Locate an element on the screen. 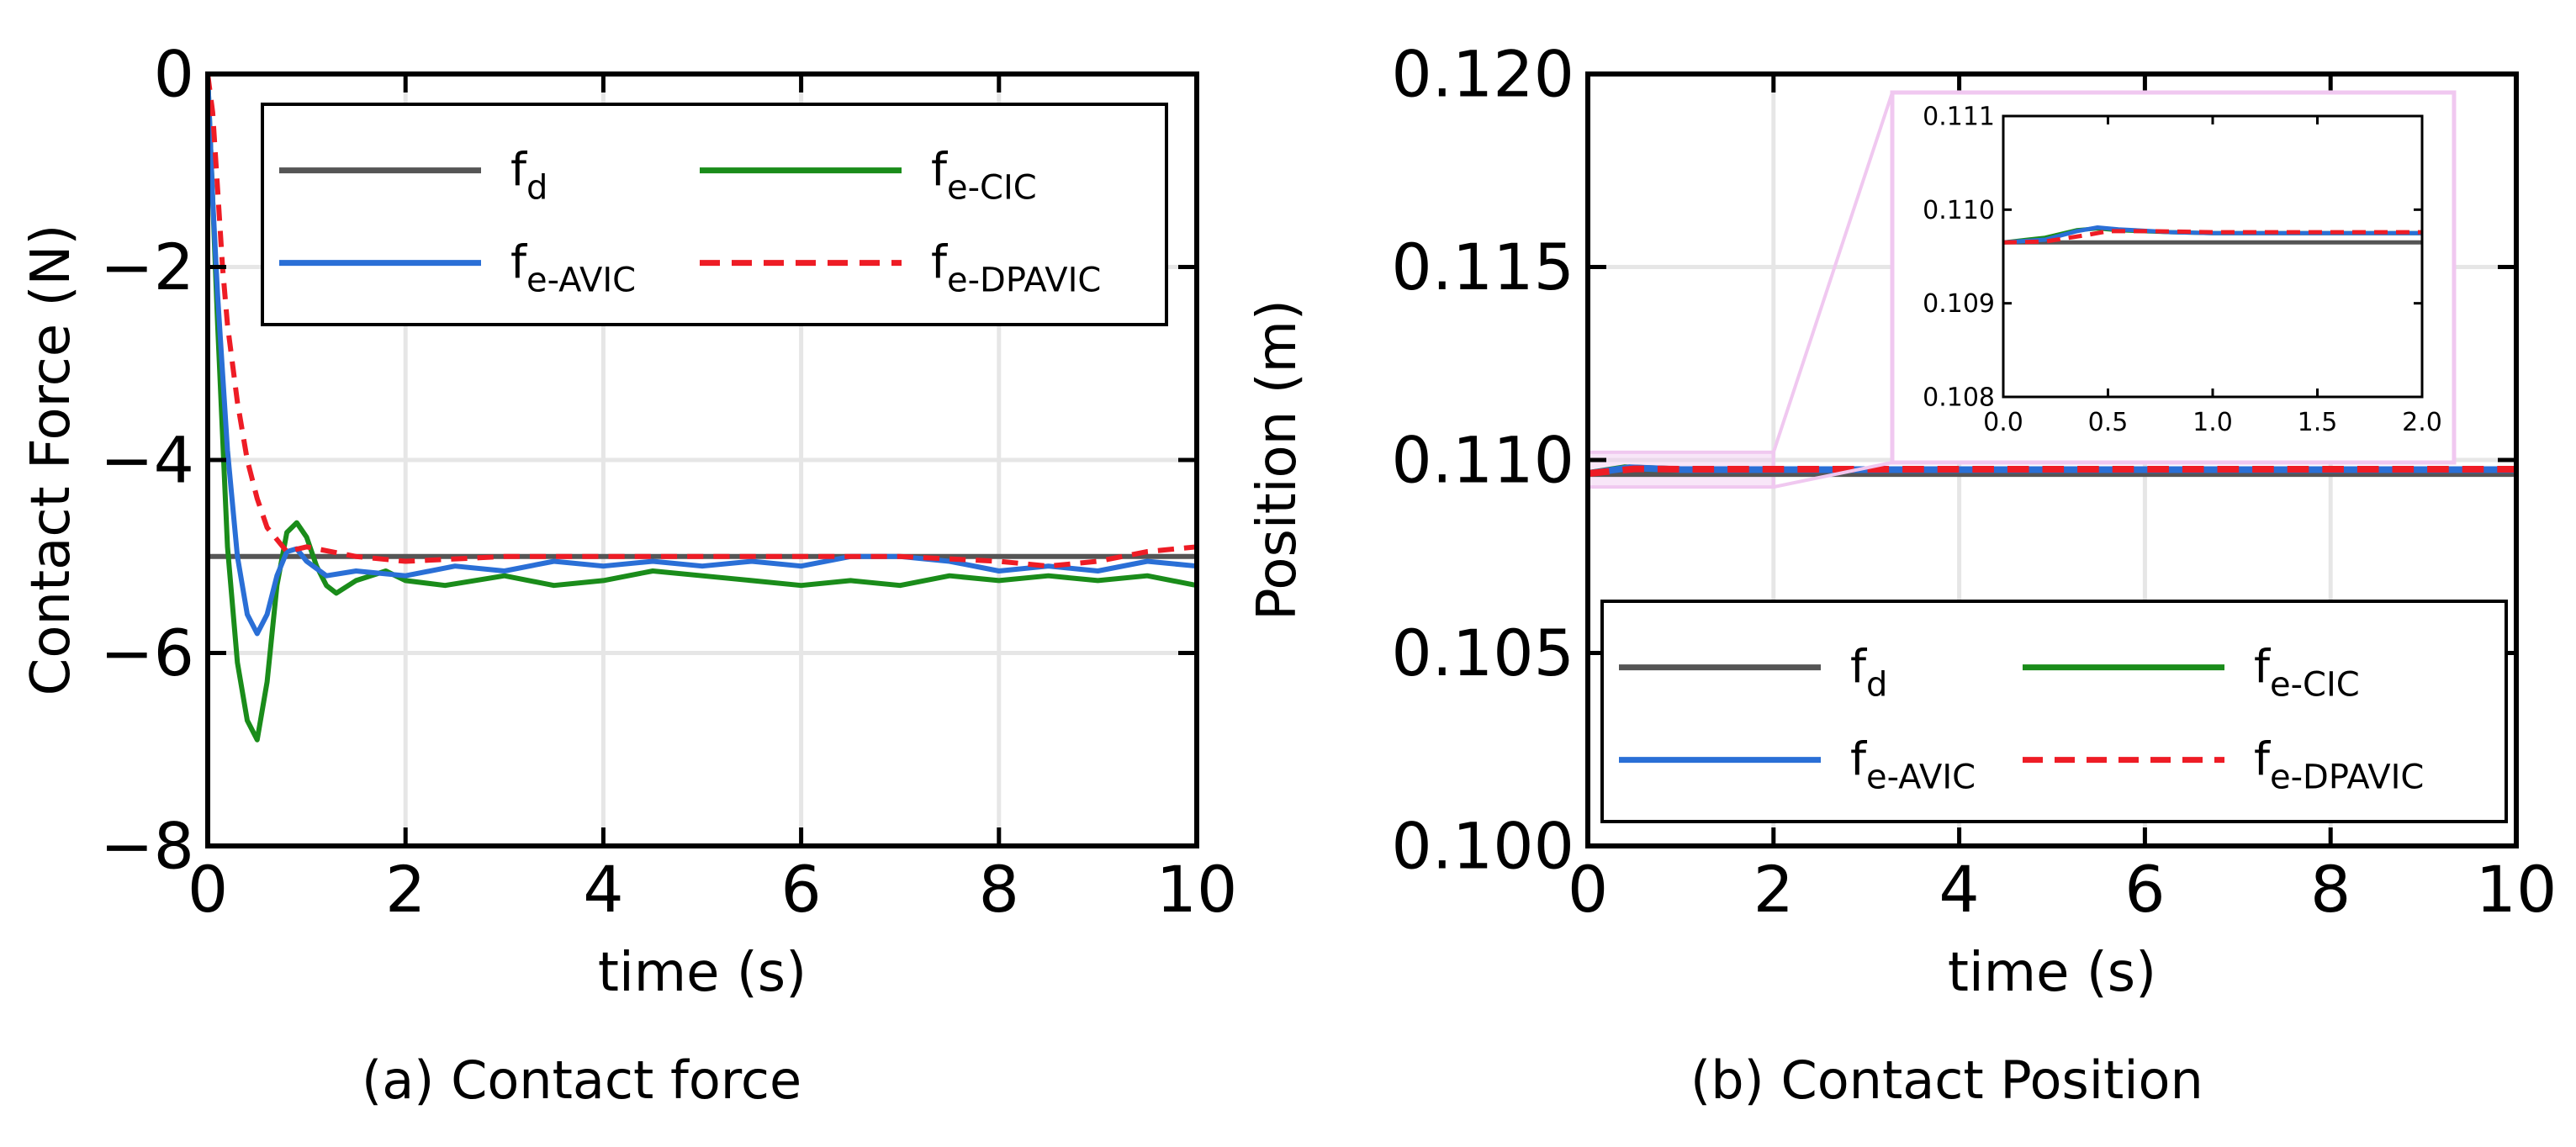  x-tick-label: 0.0 is located at coordinates (2003, 423).